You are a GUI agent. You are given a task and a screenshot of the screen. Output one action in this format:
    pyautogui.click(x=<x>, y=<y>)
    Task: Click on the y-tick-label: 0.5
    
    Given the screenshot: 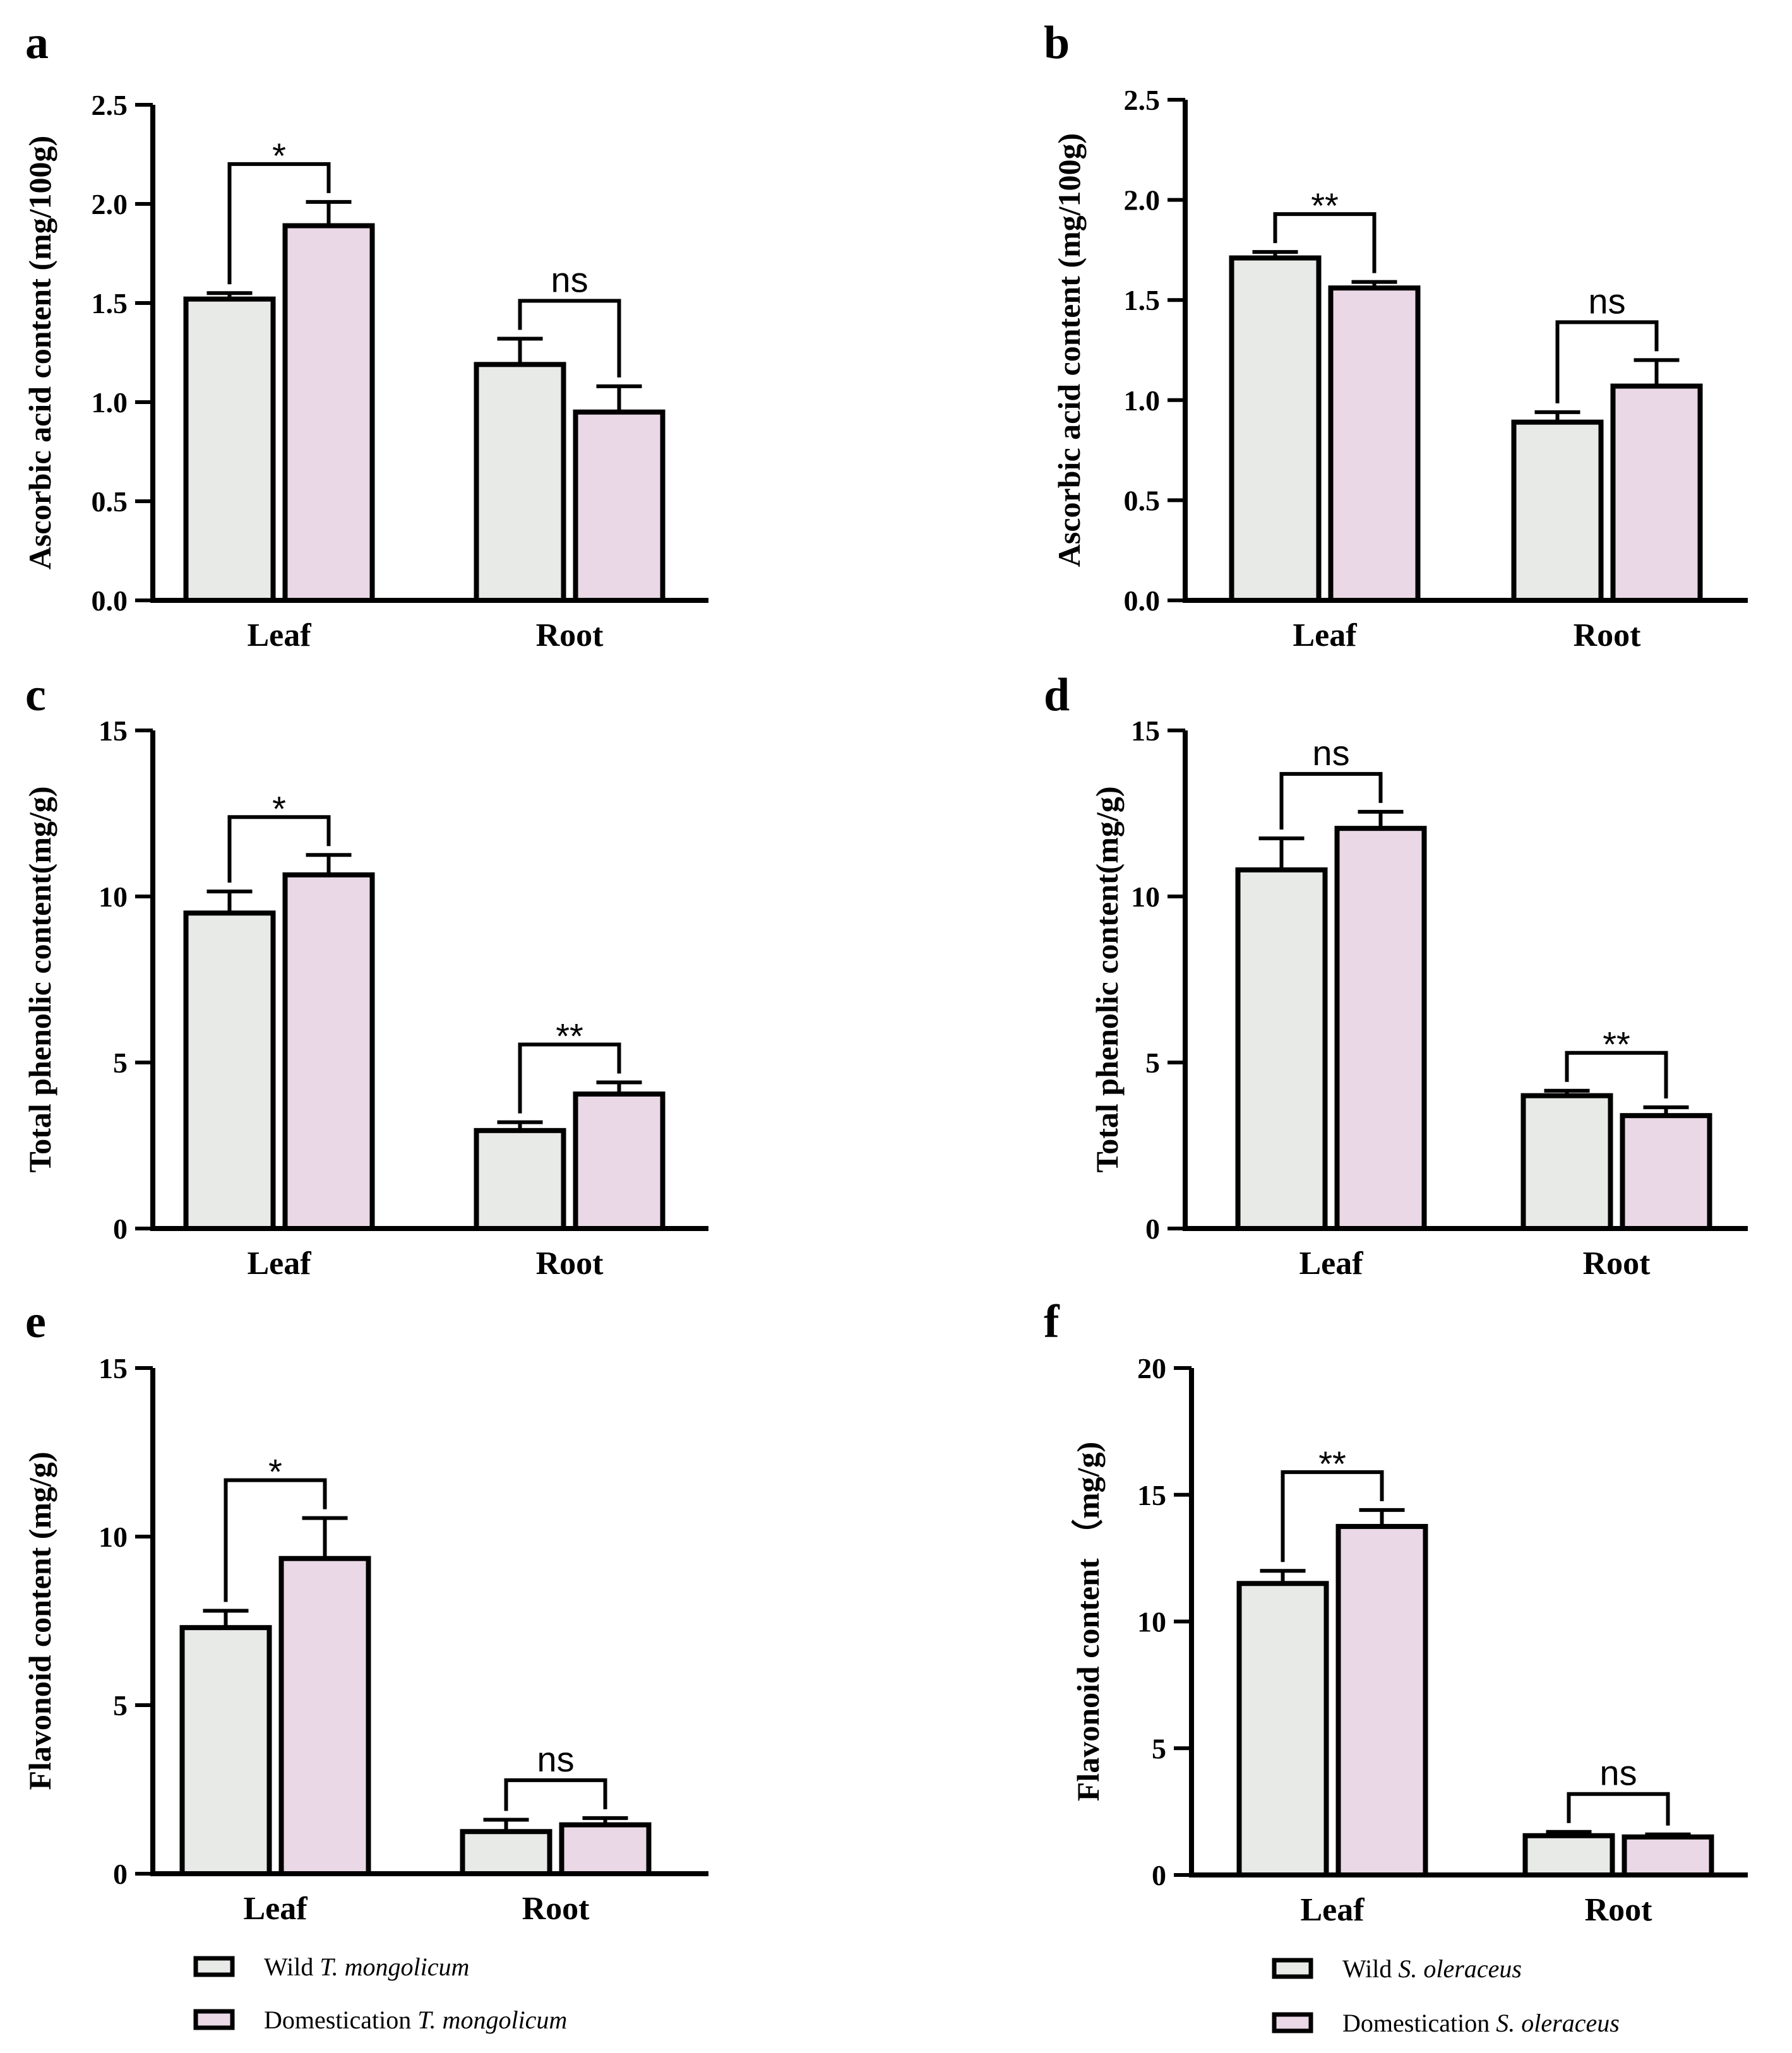 What is the action you would take?
    pyautogui.click(x=1142, y=500)
    